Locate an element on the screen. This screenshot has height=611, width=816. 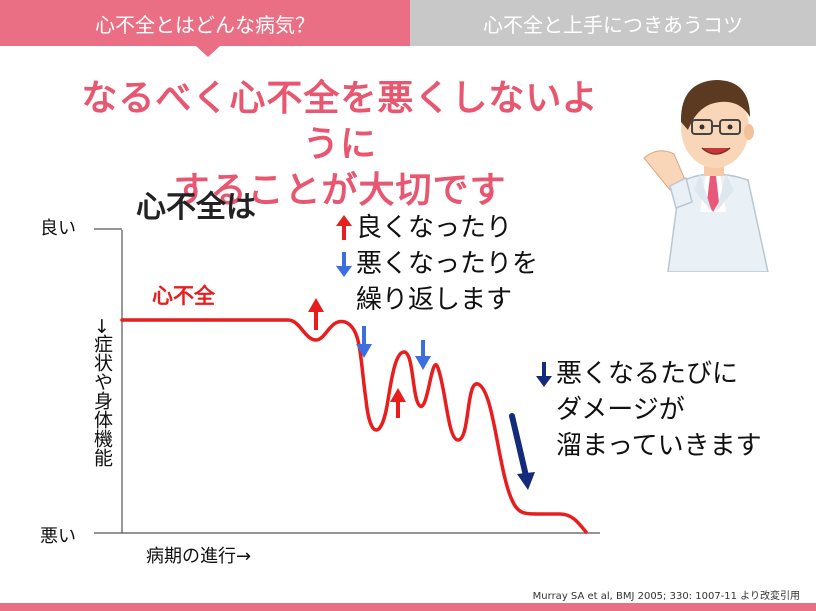
series-label: 心不全 is located at coordinates (183, 296).